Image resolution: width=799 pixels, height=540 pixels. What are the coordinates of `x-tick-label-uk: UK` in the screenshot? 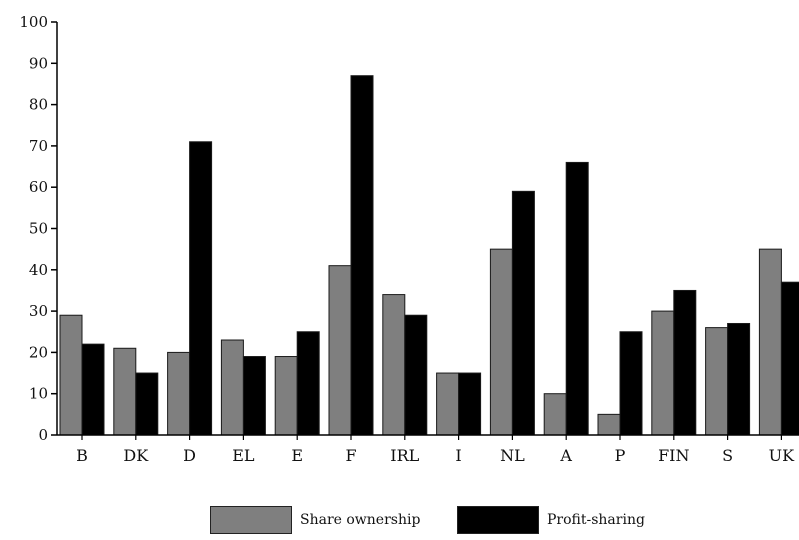 It's located at (782, 455).